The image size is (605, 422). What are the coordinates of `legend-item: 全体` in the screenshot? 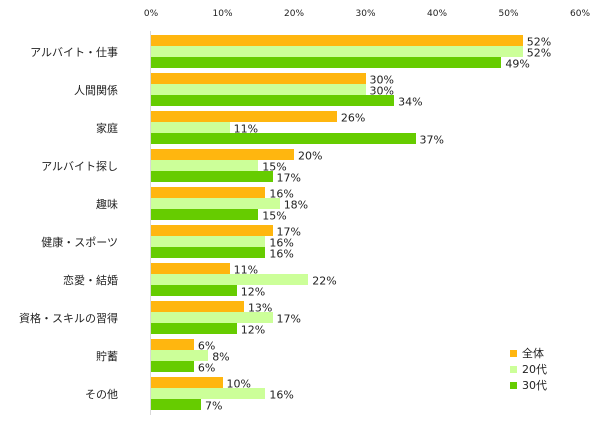 It's located at (528, 353).